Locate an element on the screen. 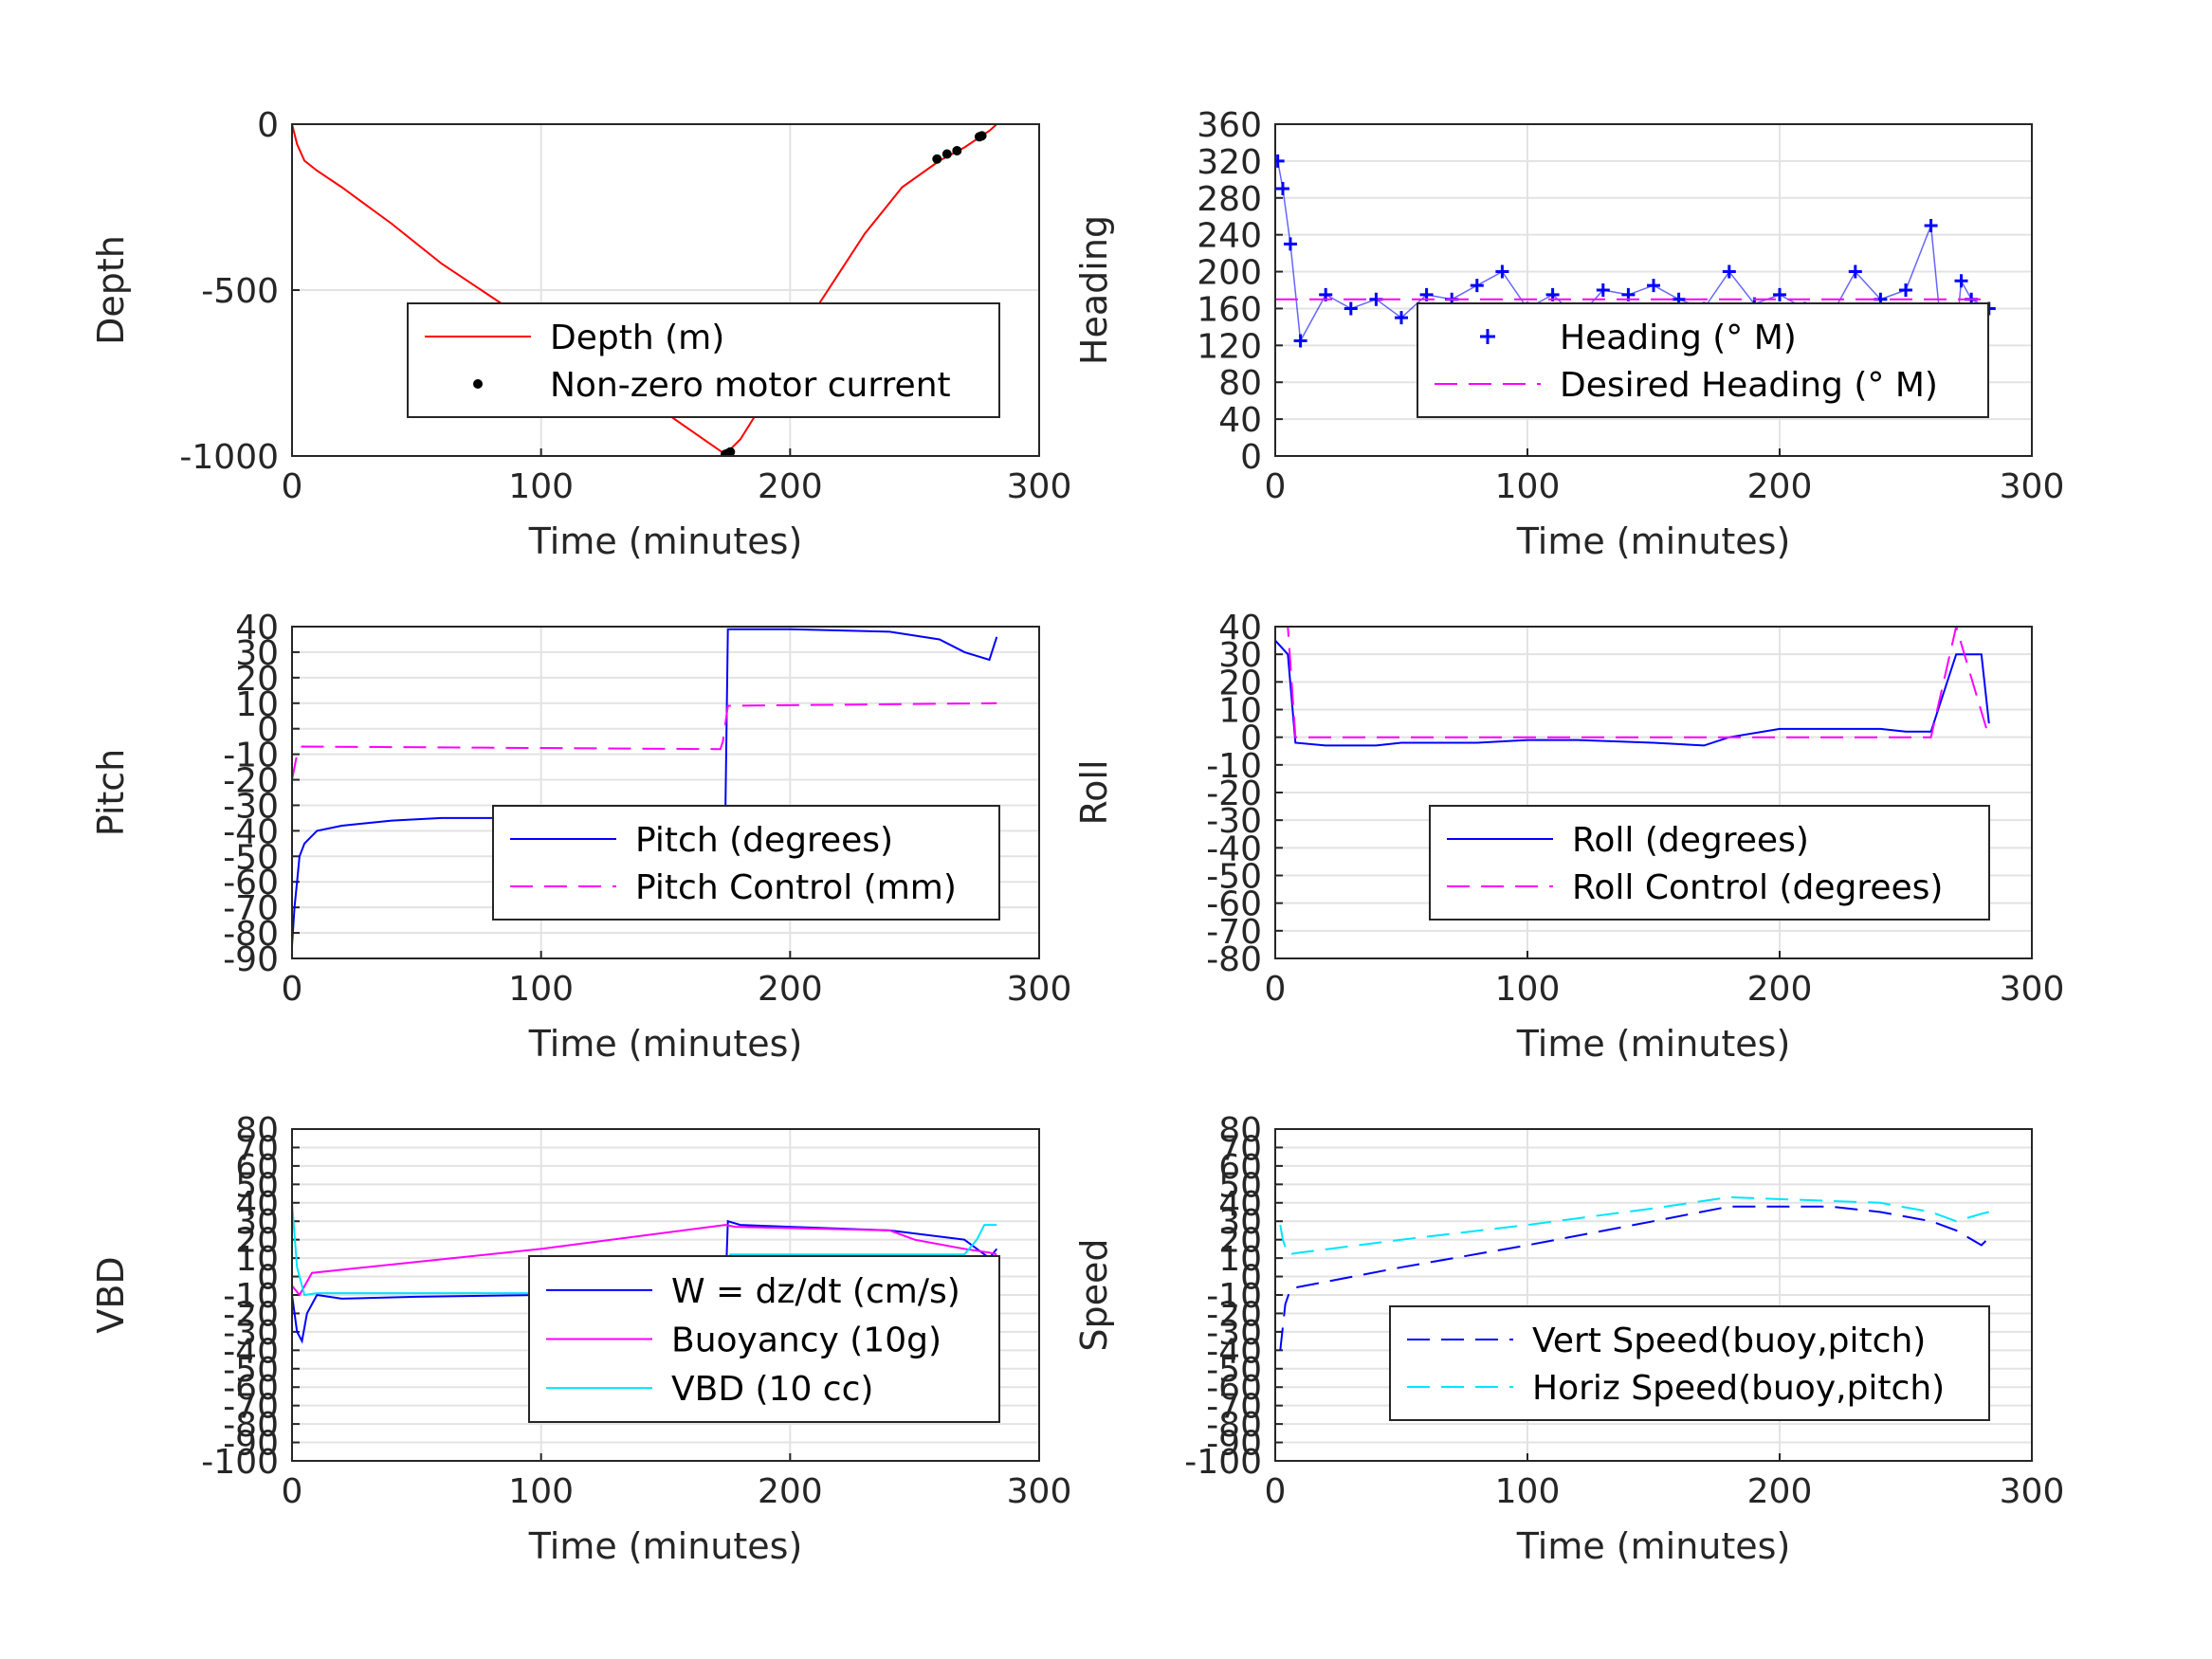  y-axis-label: Roll is located at coordinates (1094, 792).